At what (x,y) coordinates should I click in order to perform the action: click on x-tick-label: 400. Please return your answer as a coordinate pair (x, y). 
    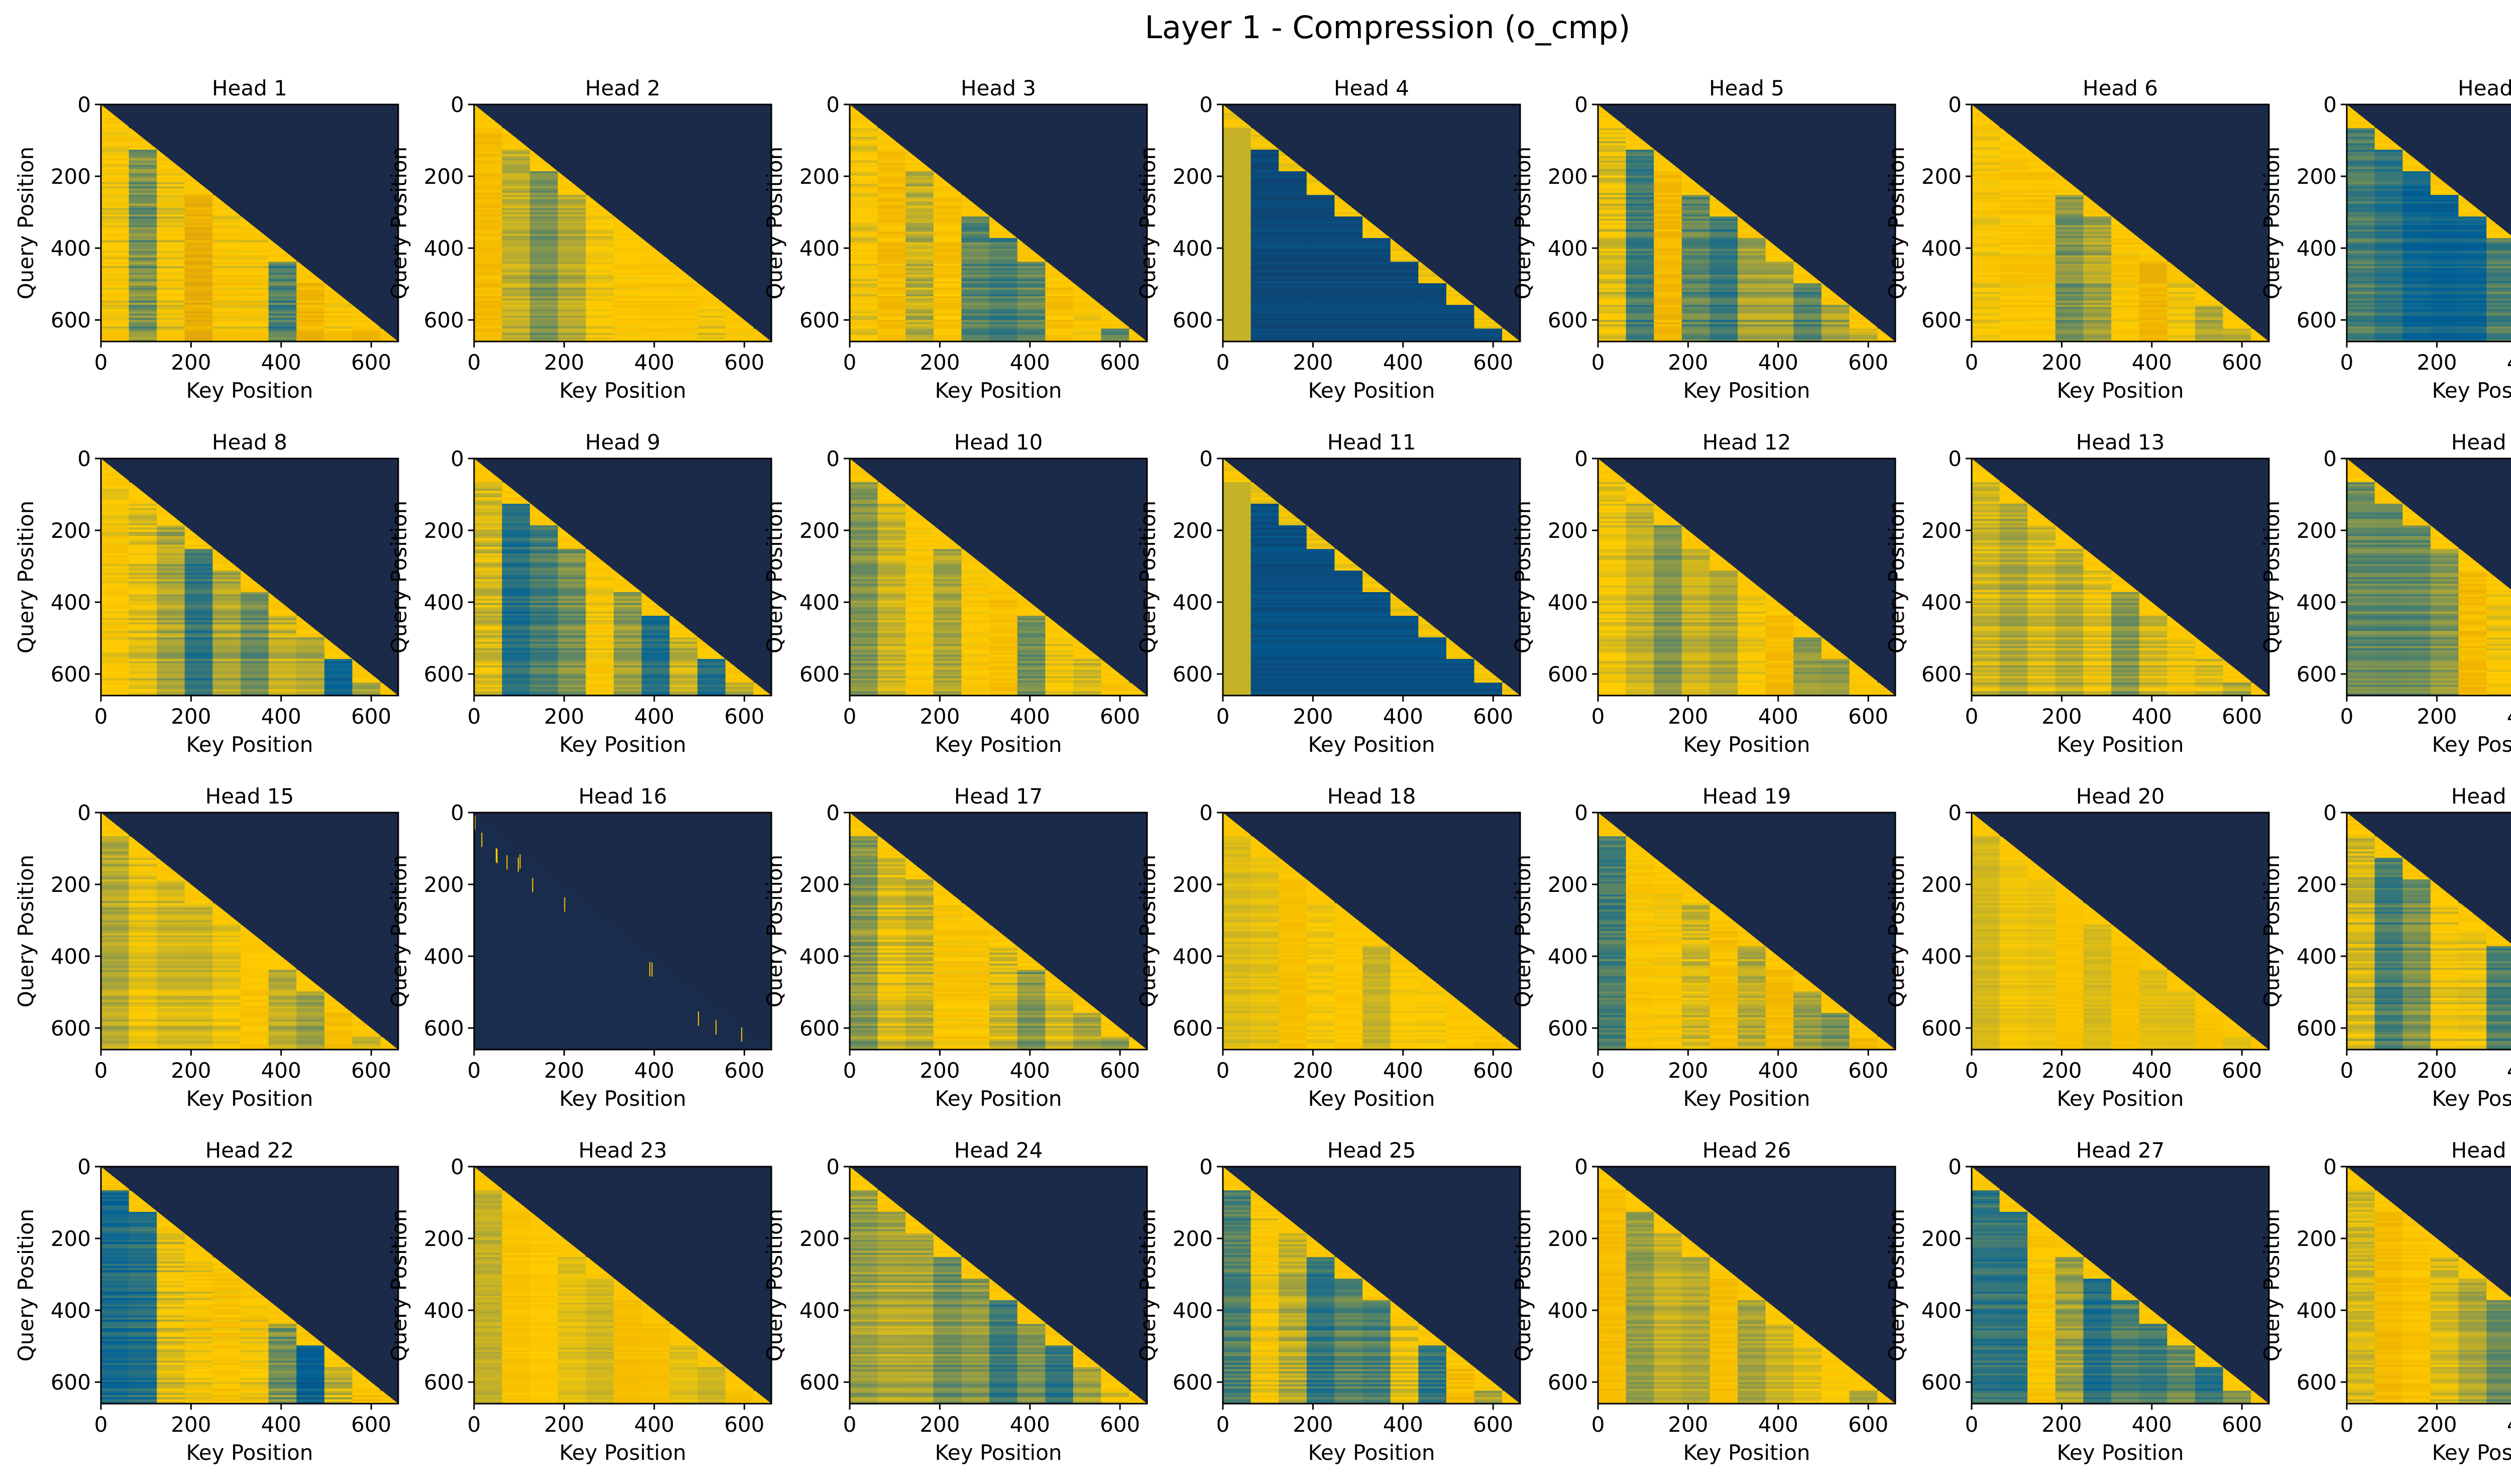
    Looking at the image, I should click on (2152, 362).